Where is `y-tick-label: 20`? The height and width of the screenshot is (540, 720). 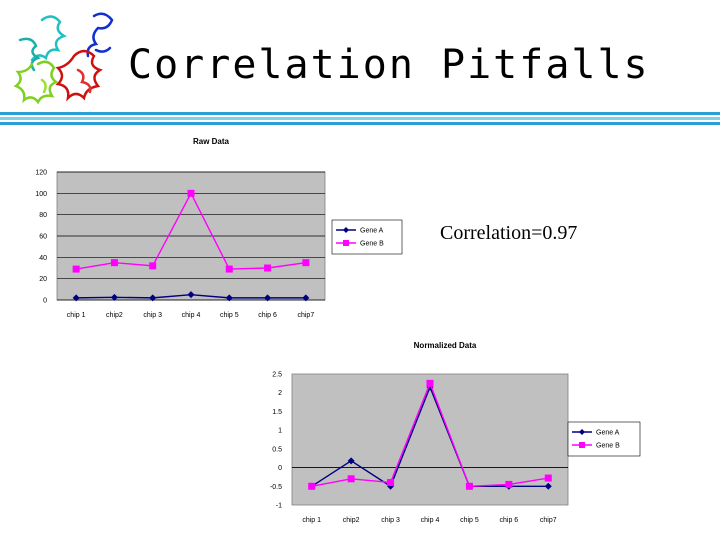
y-tick-label: 20 is located at coordinates (43, 279).